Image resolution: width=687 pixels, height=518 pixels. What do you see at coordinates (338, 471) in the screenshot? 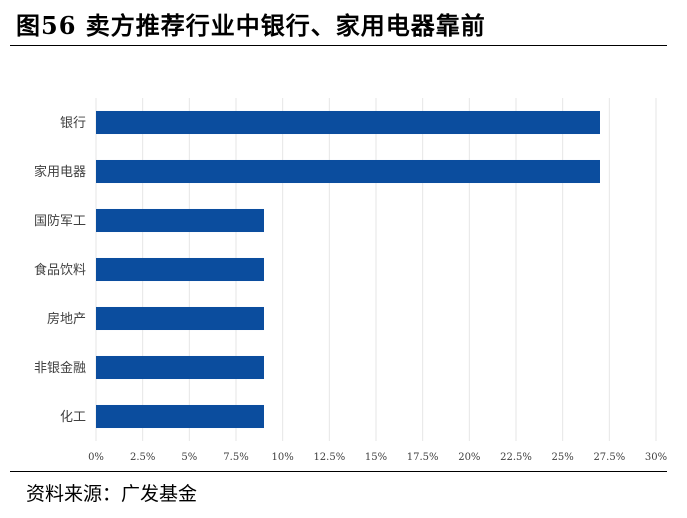
I see `source-rule` at bounding box center [338, 471].